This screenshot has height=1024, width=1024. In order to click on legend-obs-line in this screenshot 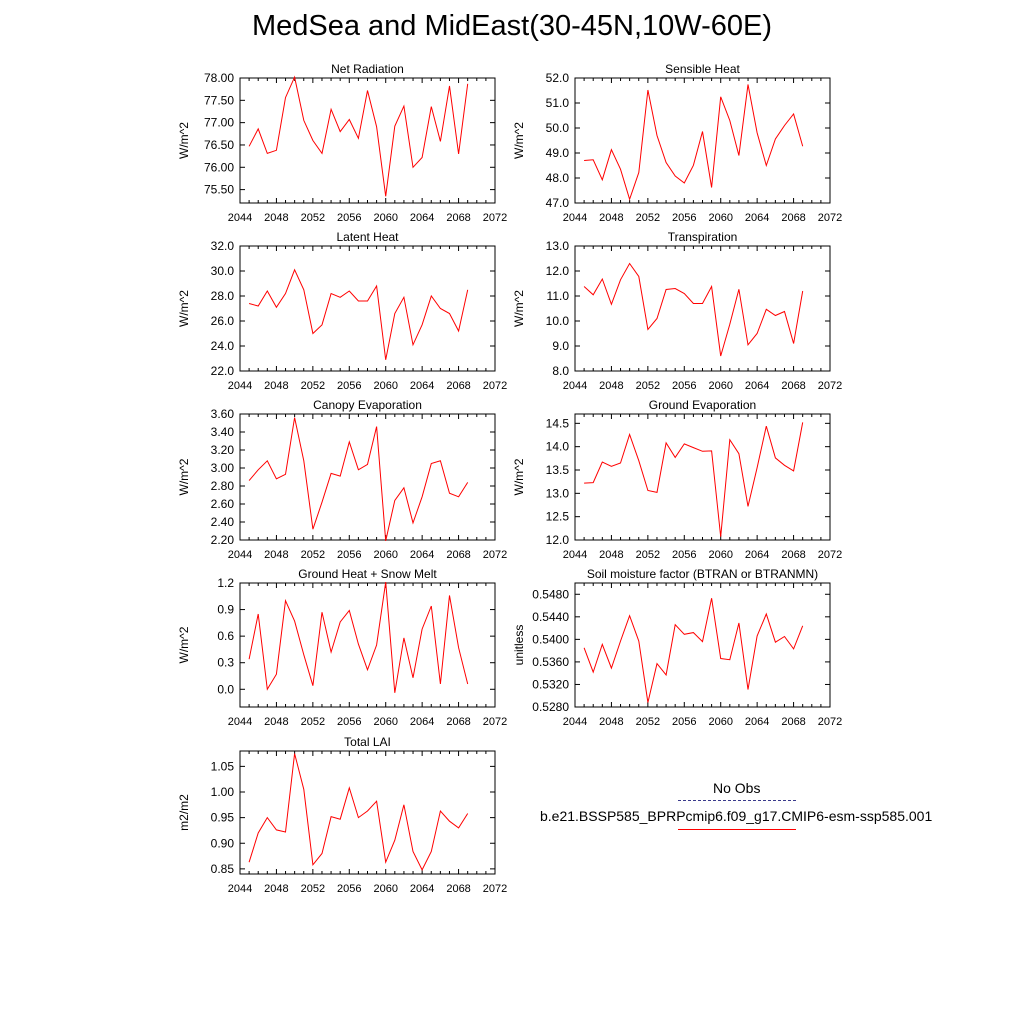, I will do `click(737, 800)`.